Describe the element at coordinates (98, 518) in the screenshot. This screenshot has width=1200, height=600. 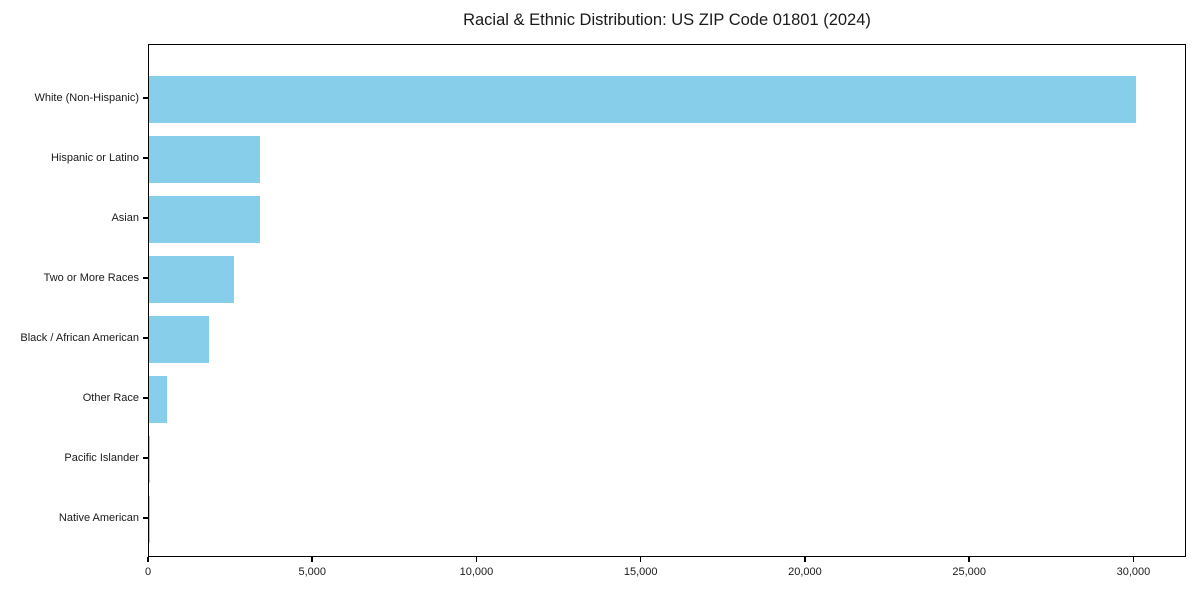
I see `y-axis-label-7: Native American` at that location.